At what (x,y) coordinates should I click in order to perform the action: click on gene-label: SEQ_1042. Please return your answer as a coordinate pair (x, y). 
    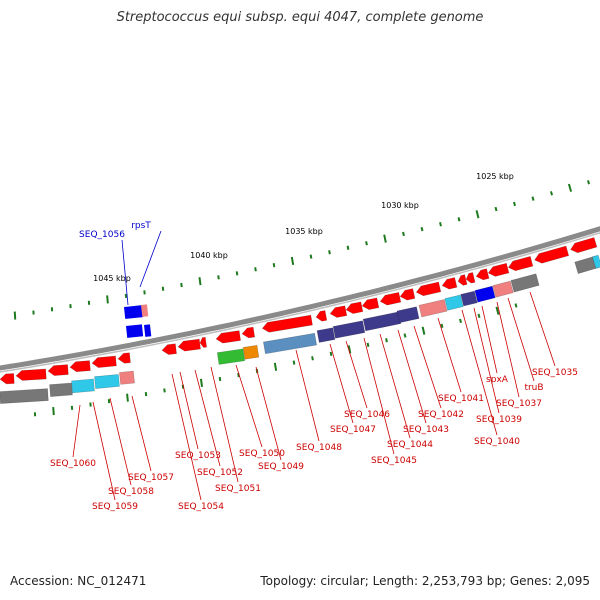
    Looking at the image, I should click on (441, 415).